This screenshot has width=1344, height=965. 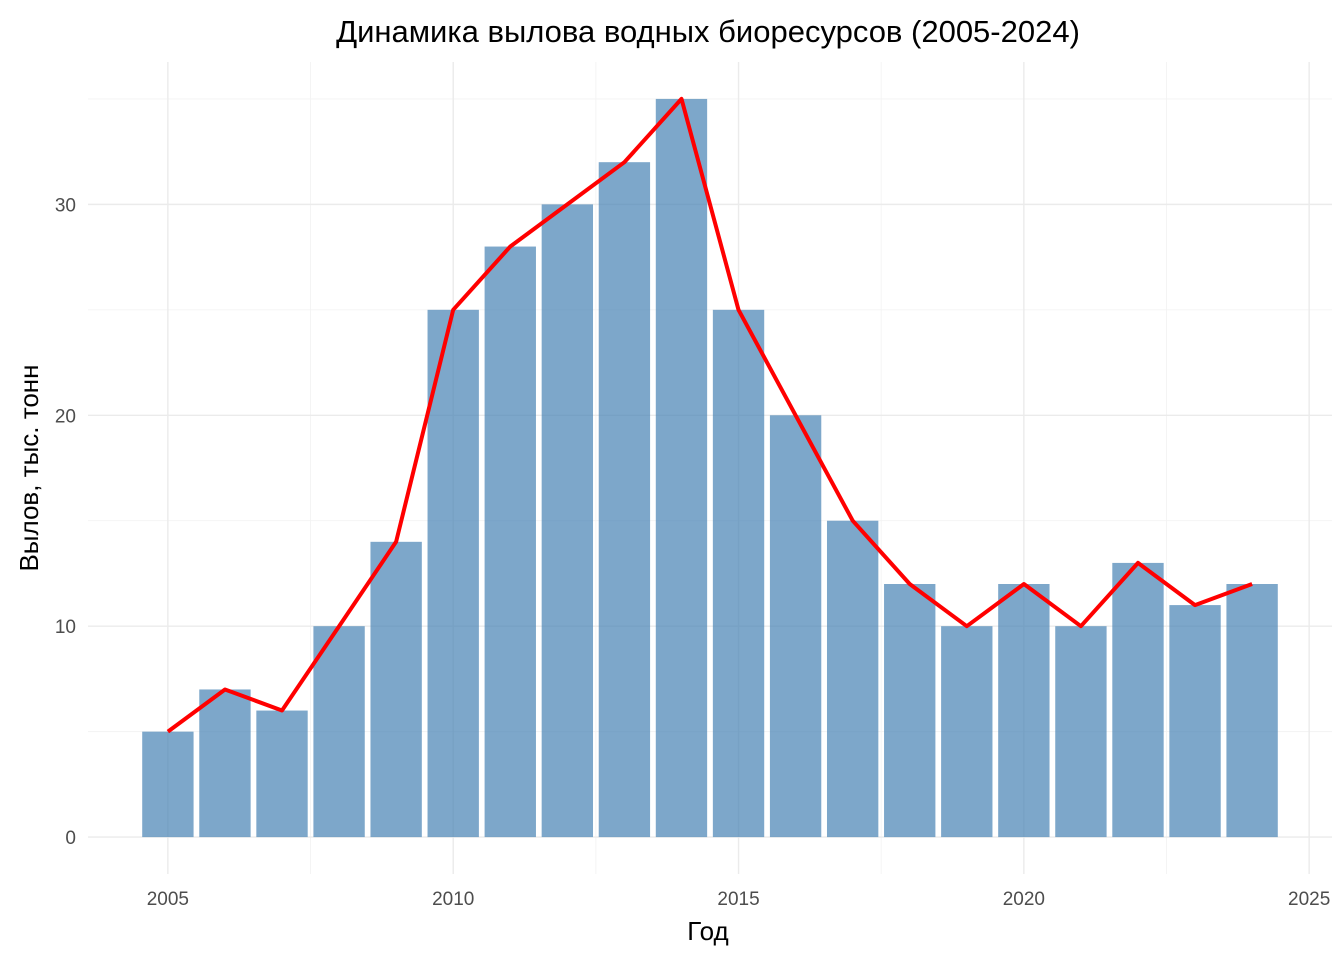 I want to click on y-tick-label: 30, so click(x=65, y=205).